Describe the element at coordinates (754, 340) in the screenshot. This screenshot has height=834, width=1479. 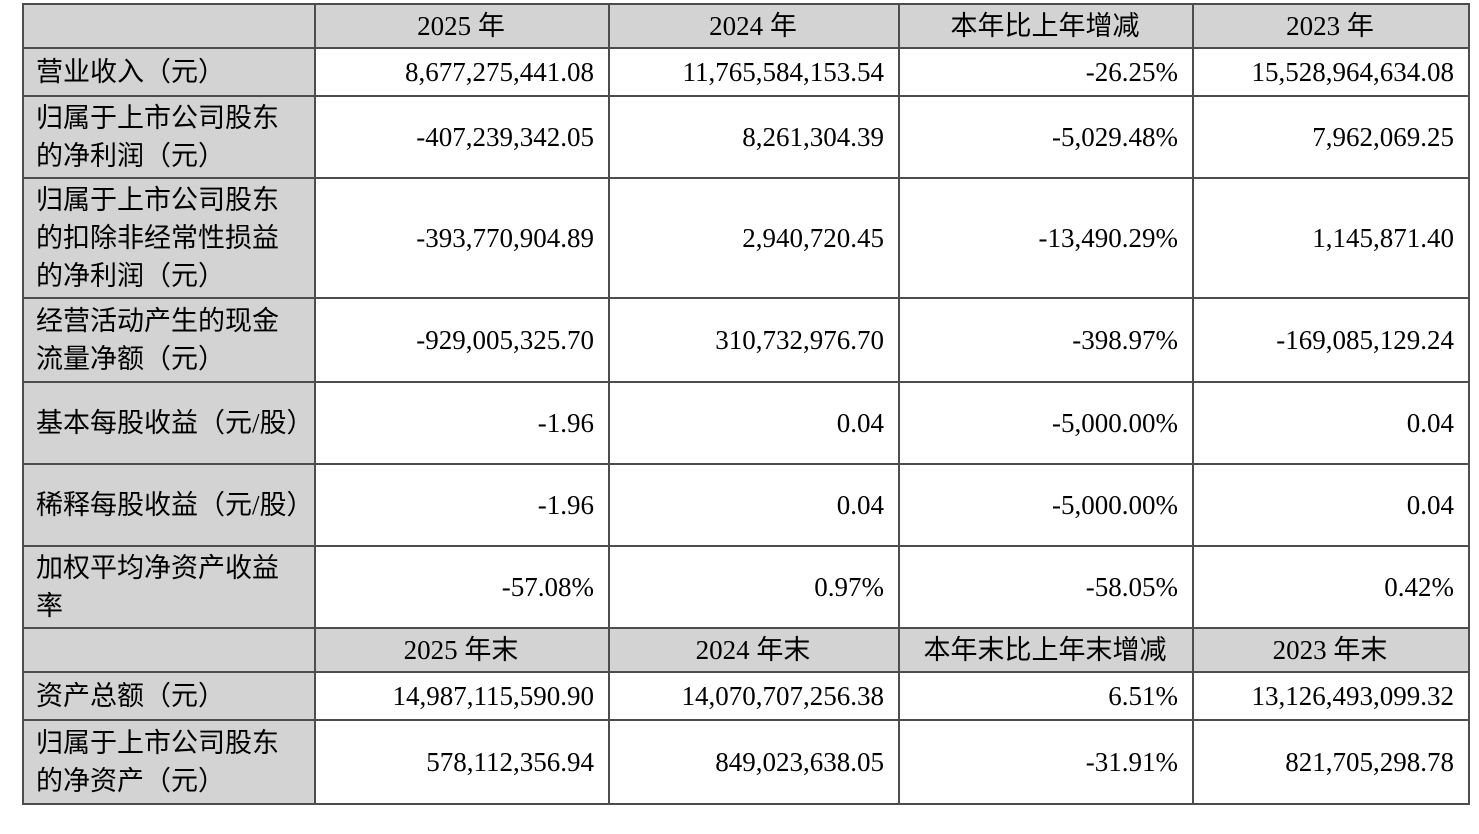
I see `value-cell-2024: 310,732,976.70` at that location.